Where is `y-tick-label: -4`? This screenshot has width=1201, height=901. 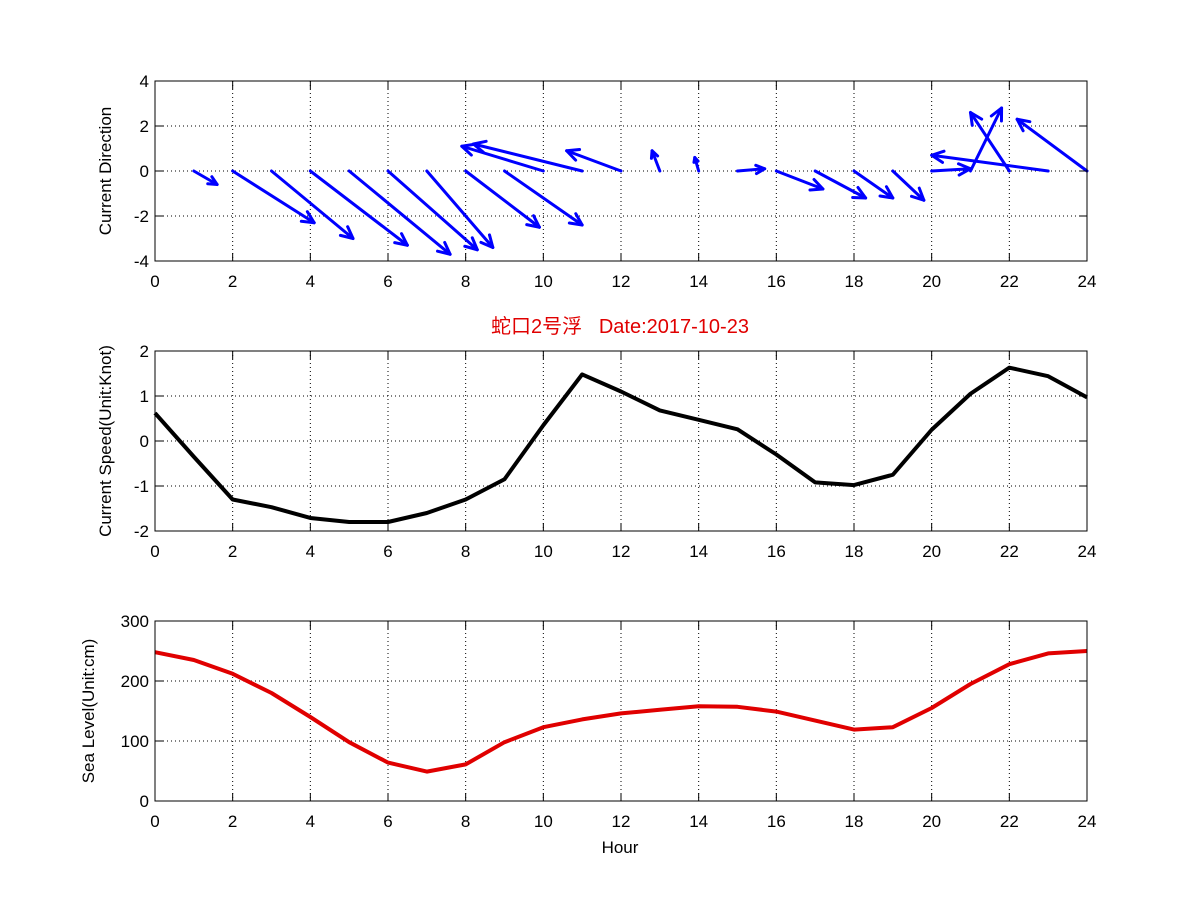 y-tick-label: -4 is located at coordinates (141, 261).